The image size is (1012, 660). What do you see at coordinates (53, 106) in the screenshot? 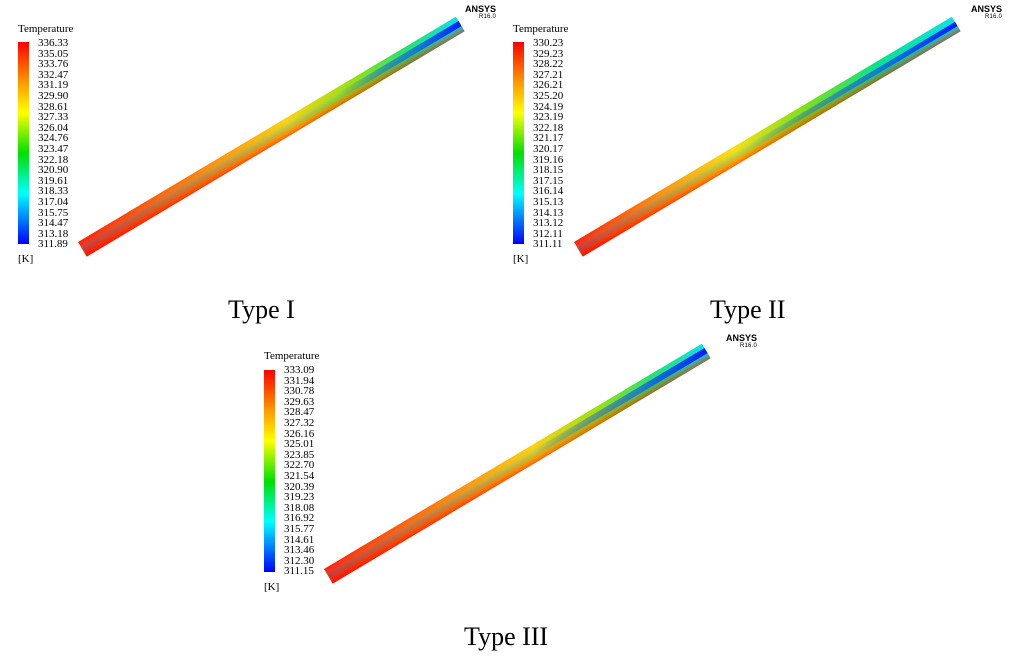
I see `legend-tick-label: 328.61` at bounding box center [53, 106].